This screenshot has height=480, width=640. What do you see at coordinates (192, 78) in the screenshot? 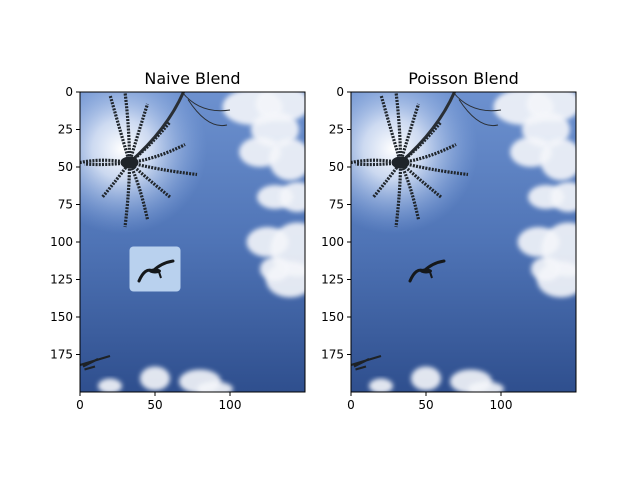
I see `axes-title: Naive Blend` at bounding box center [192, 78].